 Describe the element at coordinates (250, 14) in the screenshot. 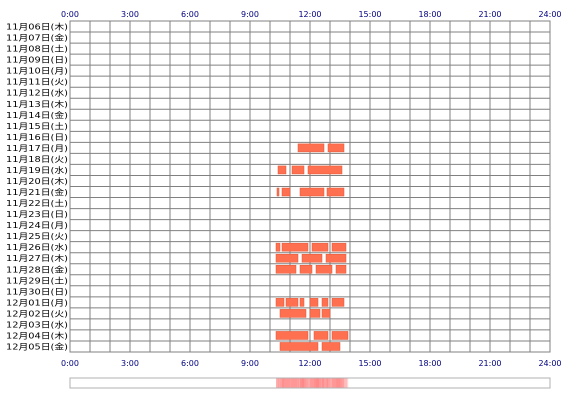

I see `x-tick-label-top: 9:00` at that location.